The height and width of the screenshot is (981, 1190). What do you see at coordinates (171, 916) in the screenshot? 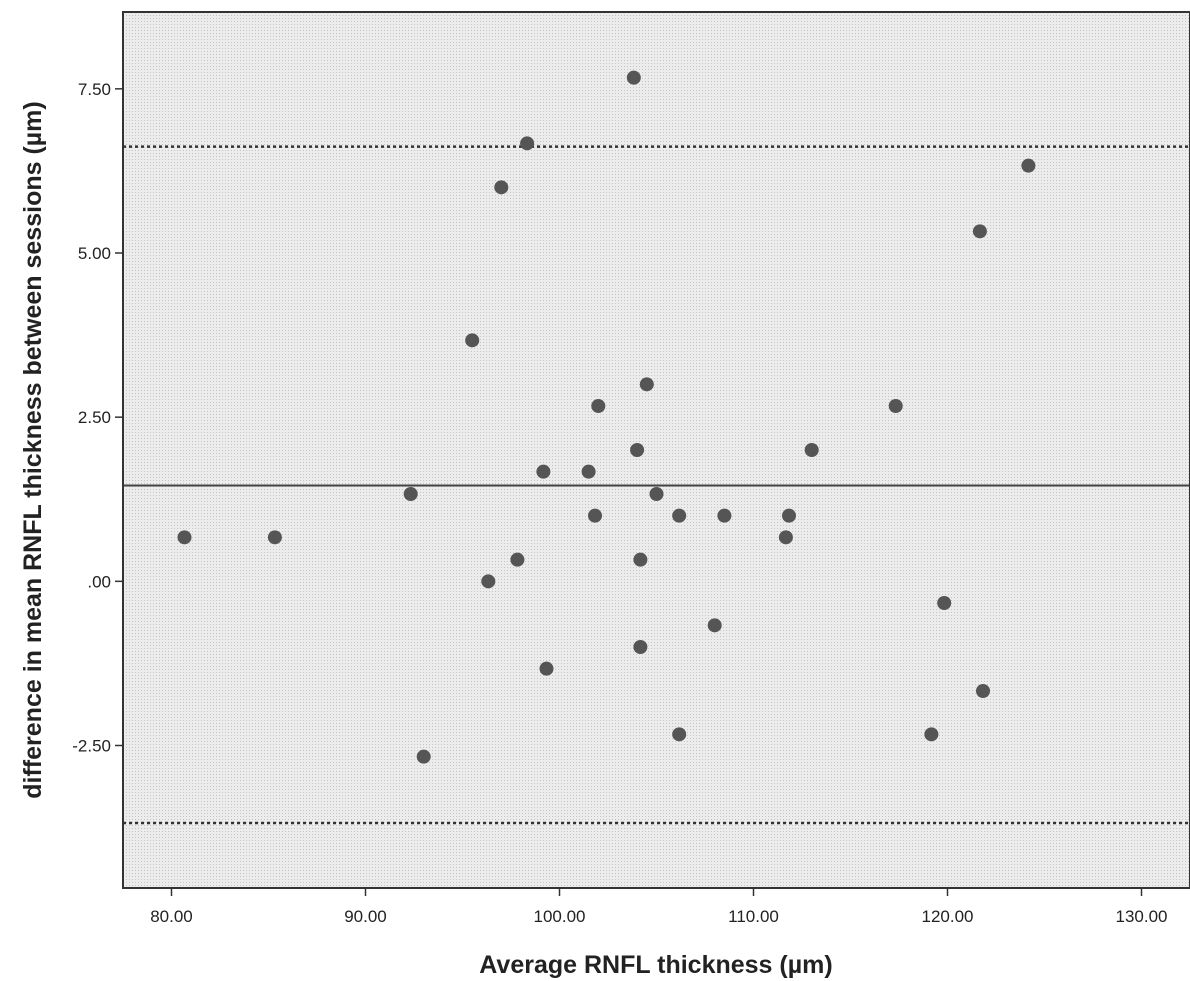
I see `x-tick-label: 80.00` at bounding box center [171, 916].